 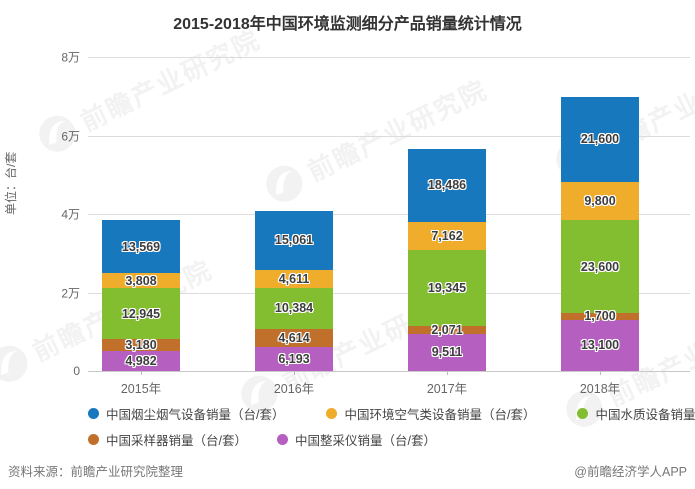 I want to click on bar-segment: 7,162, so click(x=447, y=235).